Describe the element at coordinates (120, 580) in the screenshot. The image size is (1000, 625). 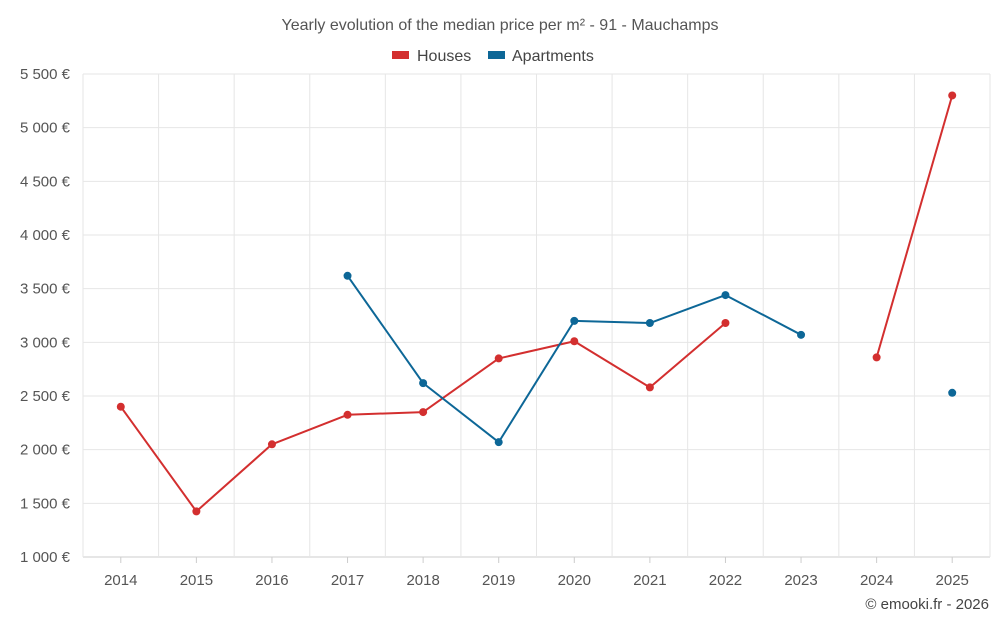
I see `x-tick-label: 2014` at that location.